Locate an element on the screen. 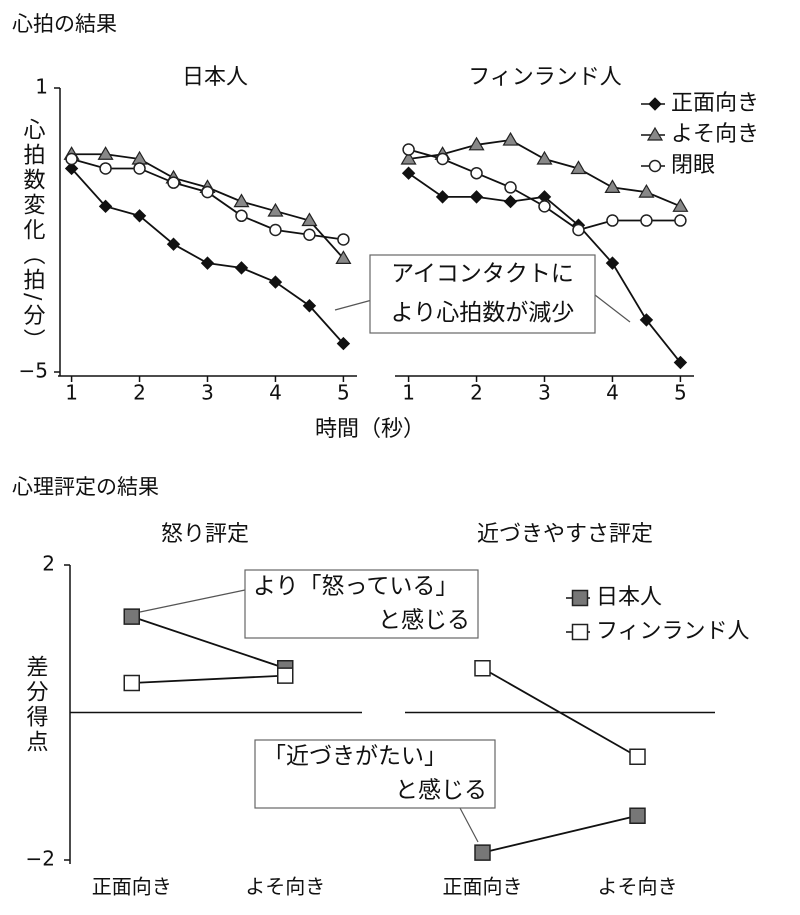 Image resolution: width=800 pixels, height=915 pixels. y-axis-label: 心拍数変化（拍/分） is located at coordinates (33, 235).